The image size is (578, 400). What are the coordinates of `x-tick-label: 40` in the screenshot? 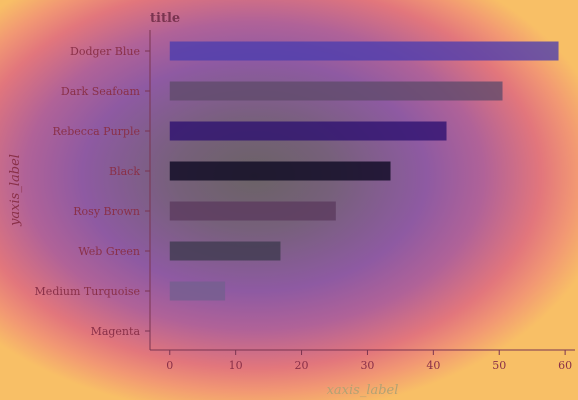 It's located at (433, 365).